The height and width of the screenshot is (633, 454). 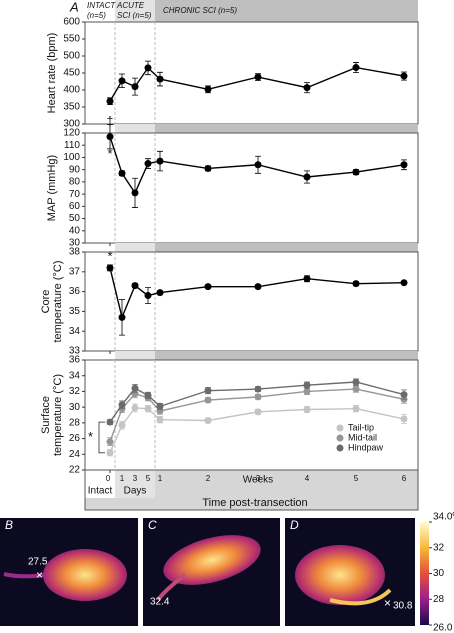 What do you see at coordinates (439, 573) in the screenshot?
I see `colorbar-label: 30` at bounding box center [439, 573].